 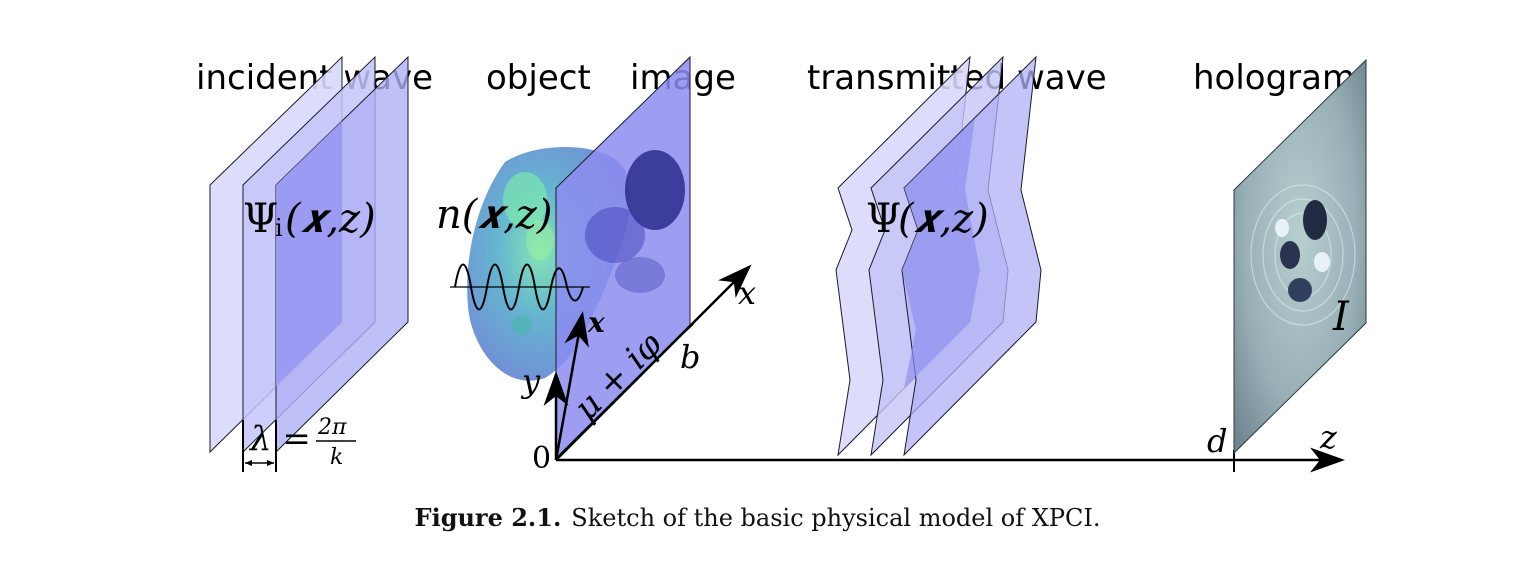 I want to click on x-vector, so click(x=571, y=386).